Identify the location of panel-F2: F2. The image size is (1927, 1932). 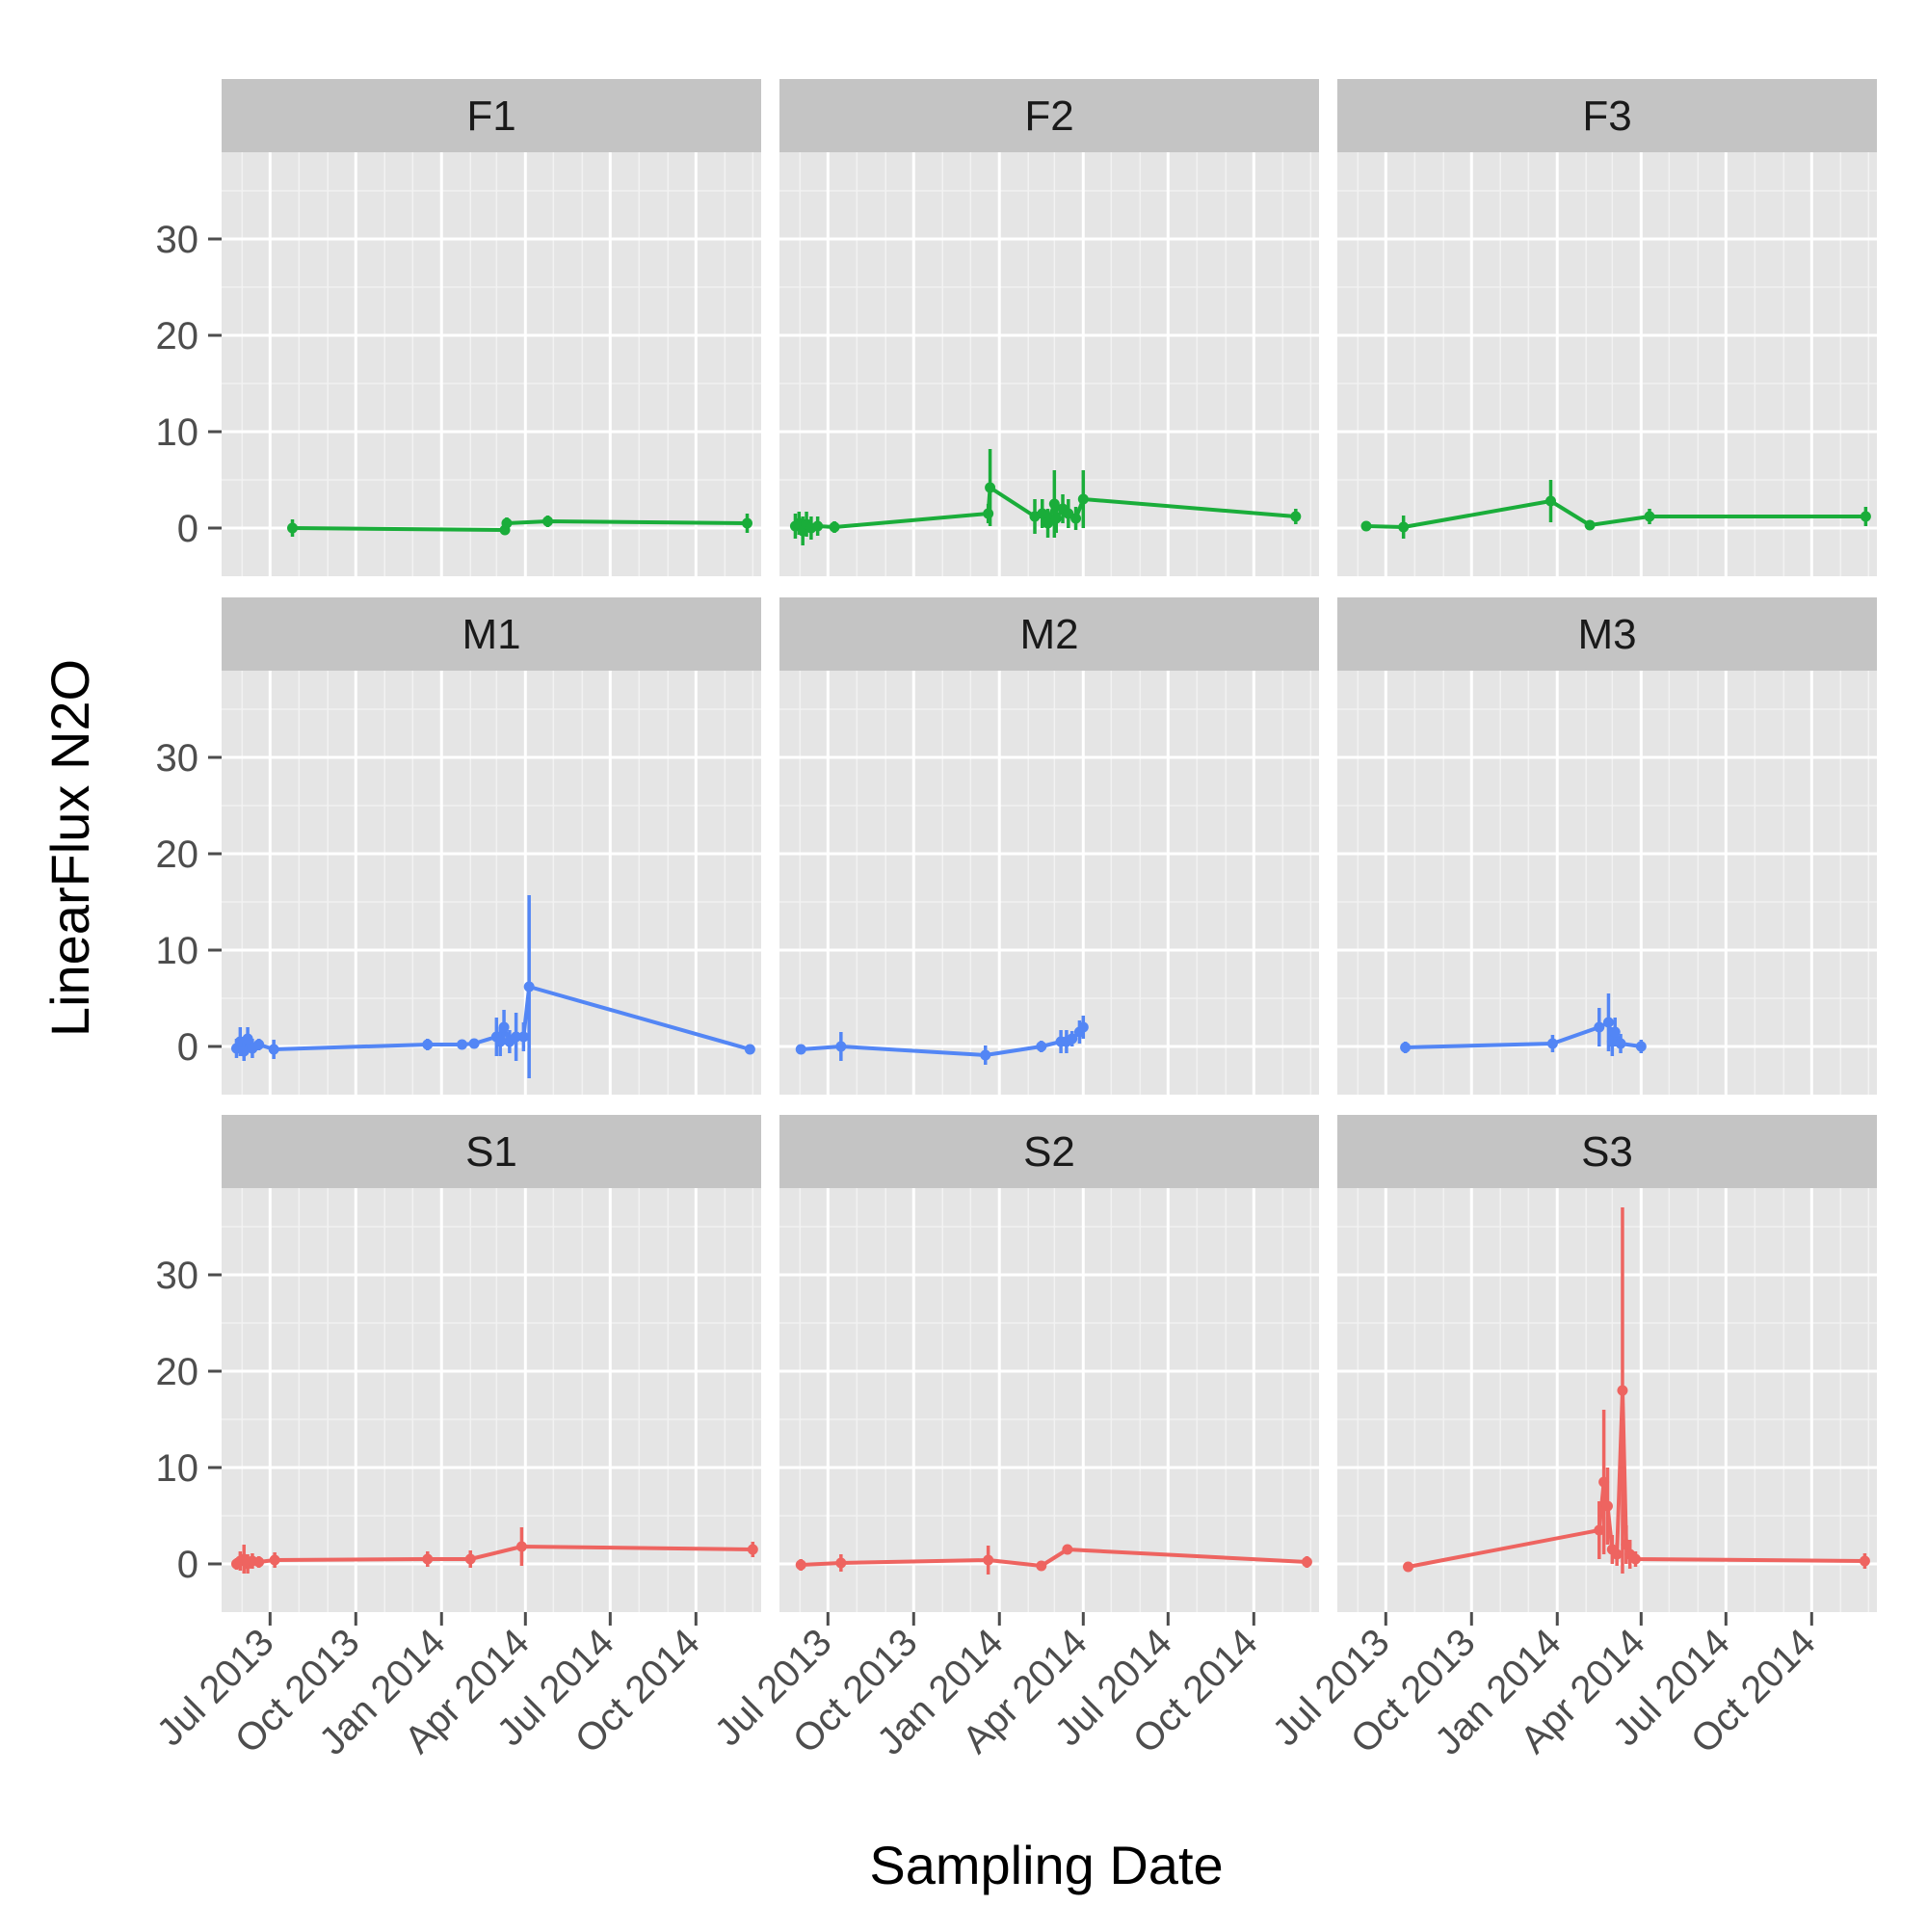
(1049, 327).